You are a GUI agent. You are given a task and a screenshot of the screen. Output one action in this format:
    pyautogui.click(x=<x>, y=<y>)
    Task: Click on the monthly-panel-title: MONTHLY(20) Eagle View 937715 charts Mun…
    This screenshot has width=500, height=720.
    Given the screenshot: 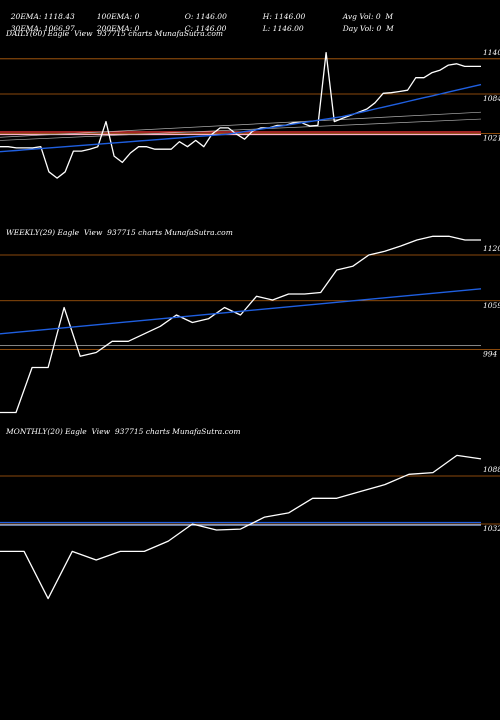 What is the action you would take?
    pyautogui.click(x=123, y=431)
    